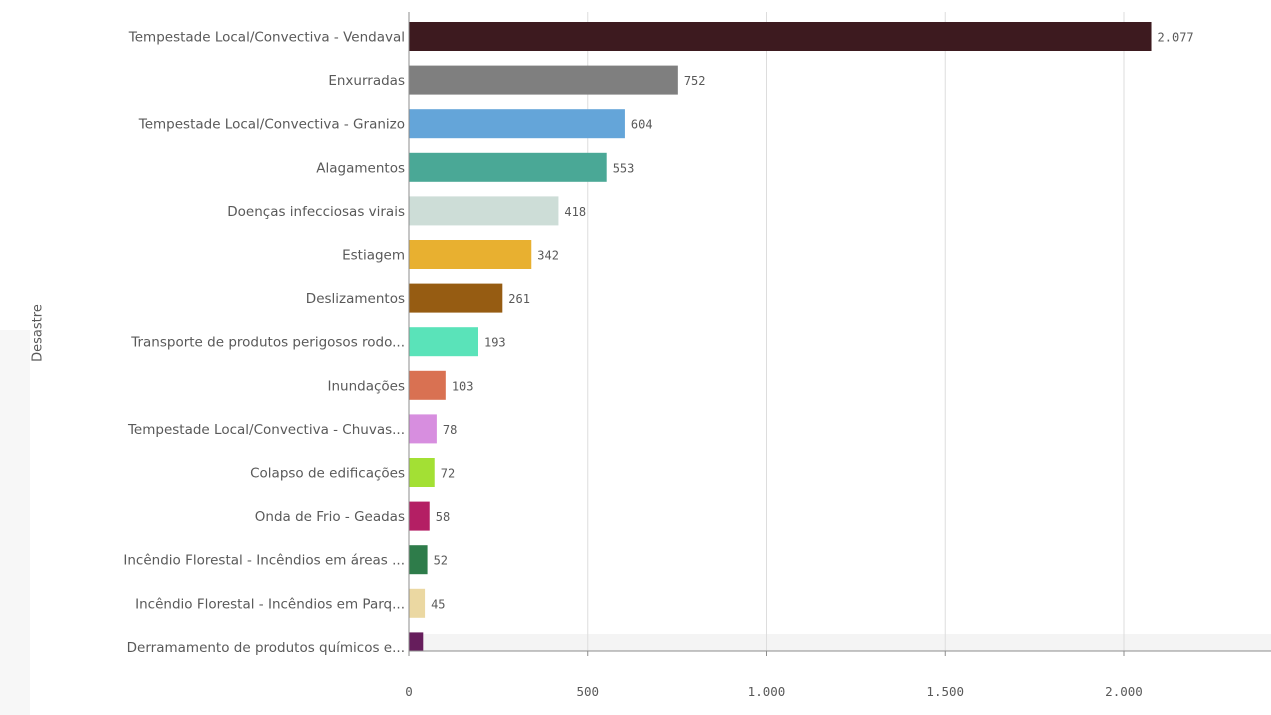  What do you see at coordinates (355, 299) in the screenshot?
I see `category-label: Deslizamentos` at bounding box center [355, 299].